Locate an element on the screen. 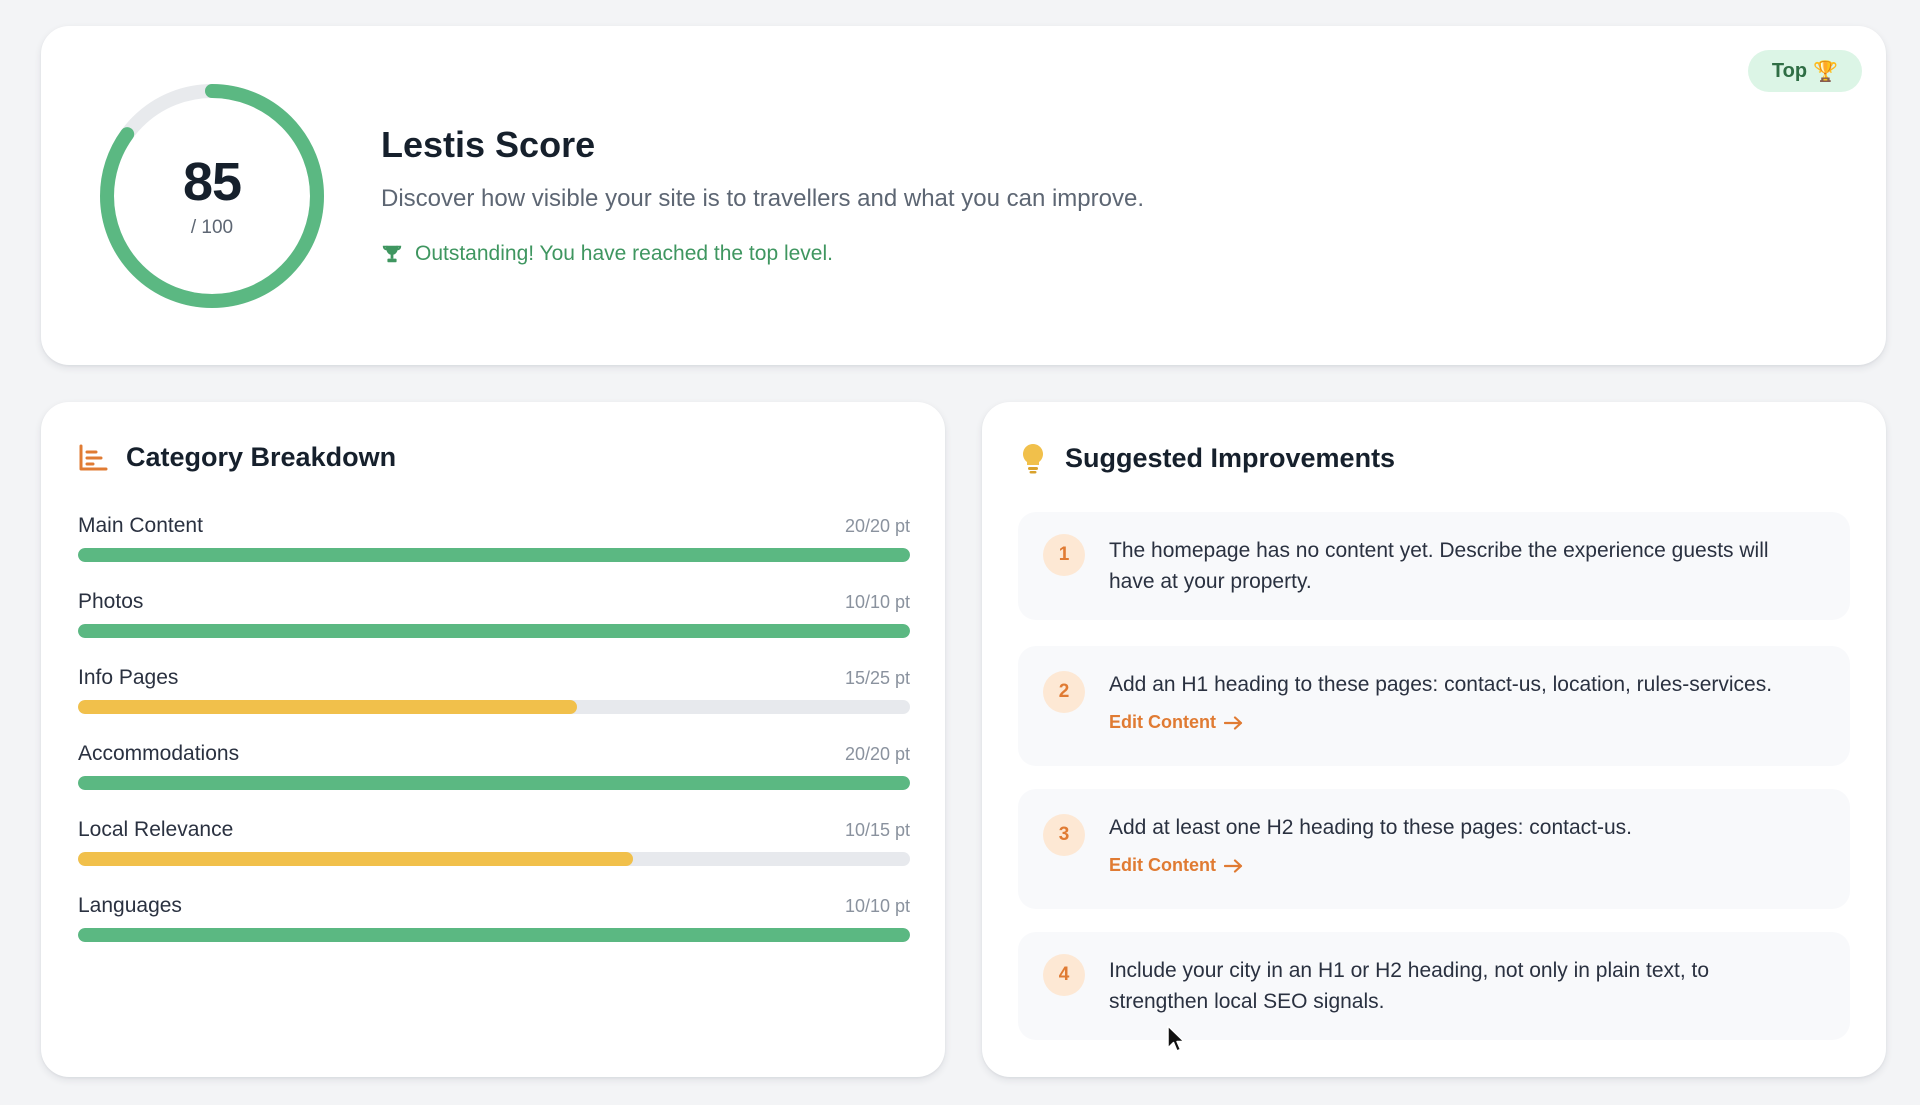 The height and width of the screenshot is (1105, 1920). score-value: 85 is located at coordinates (212, 182).